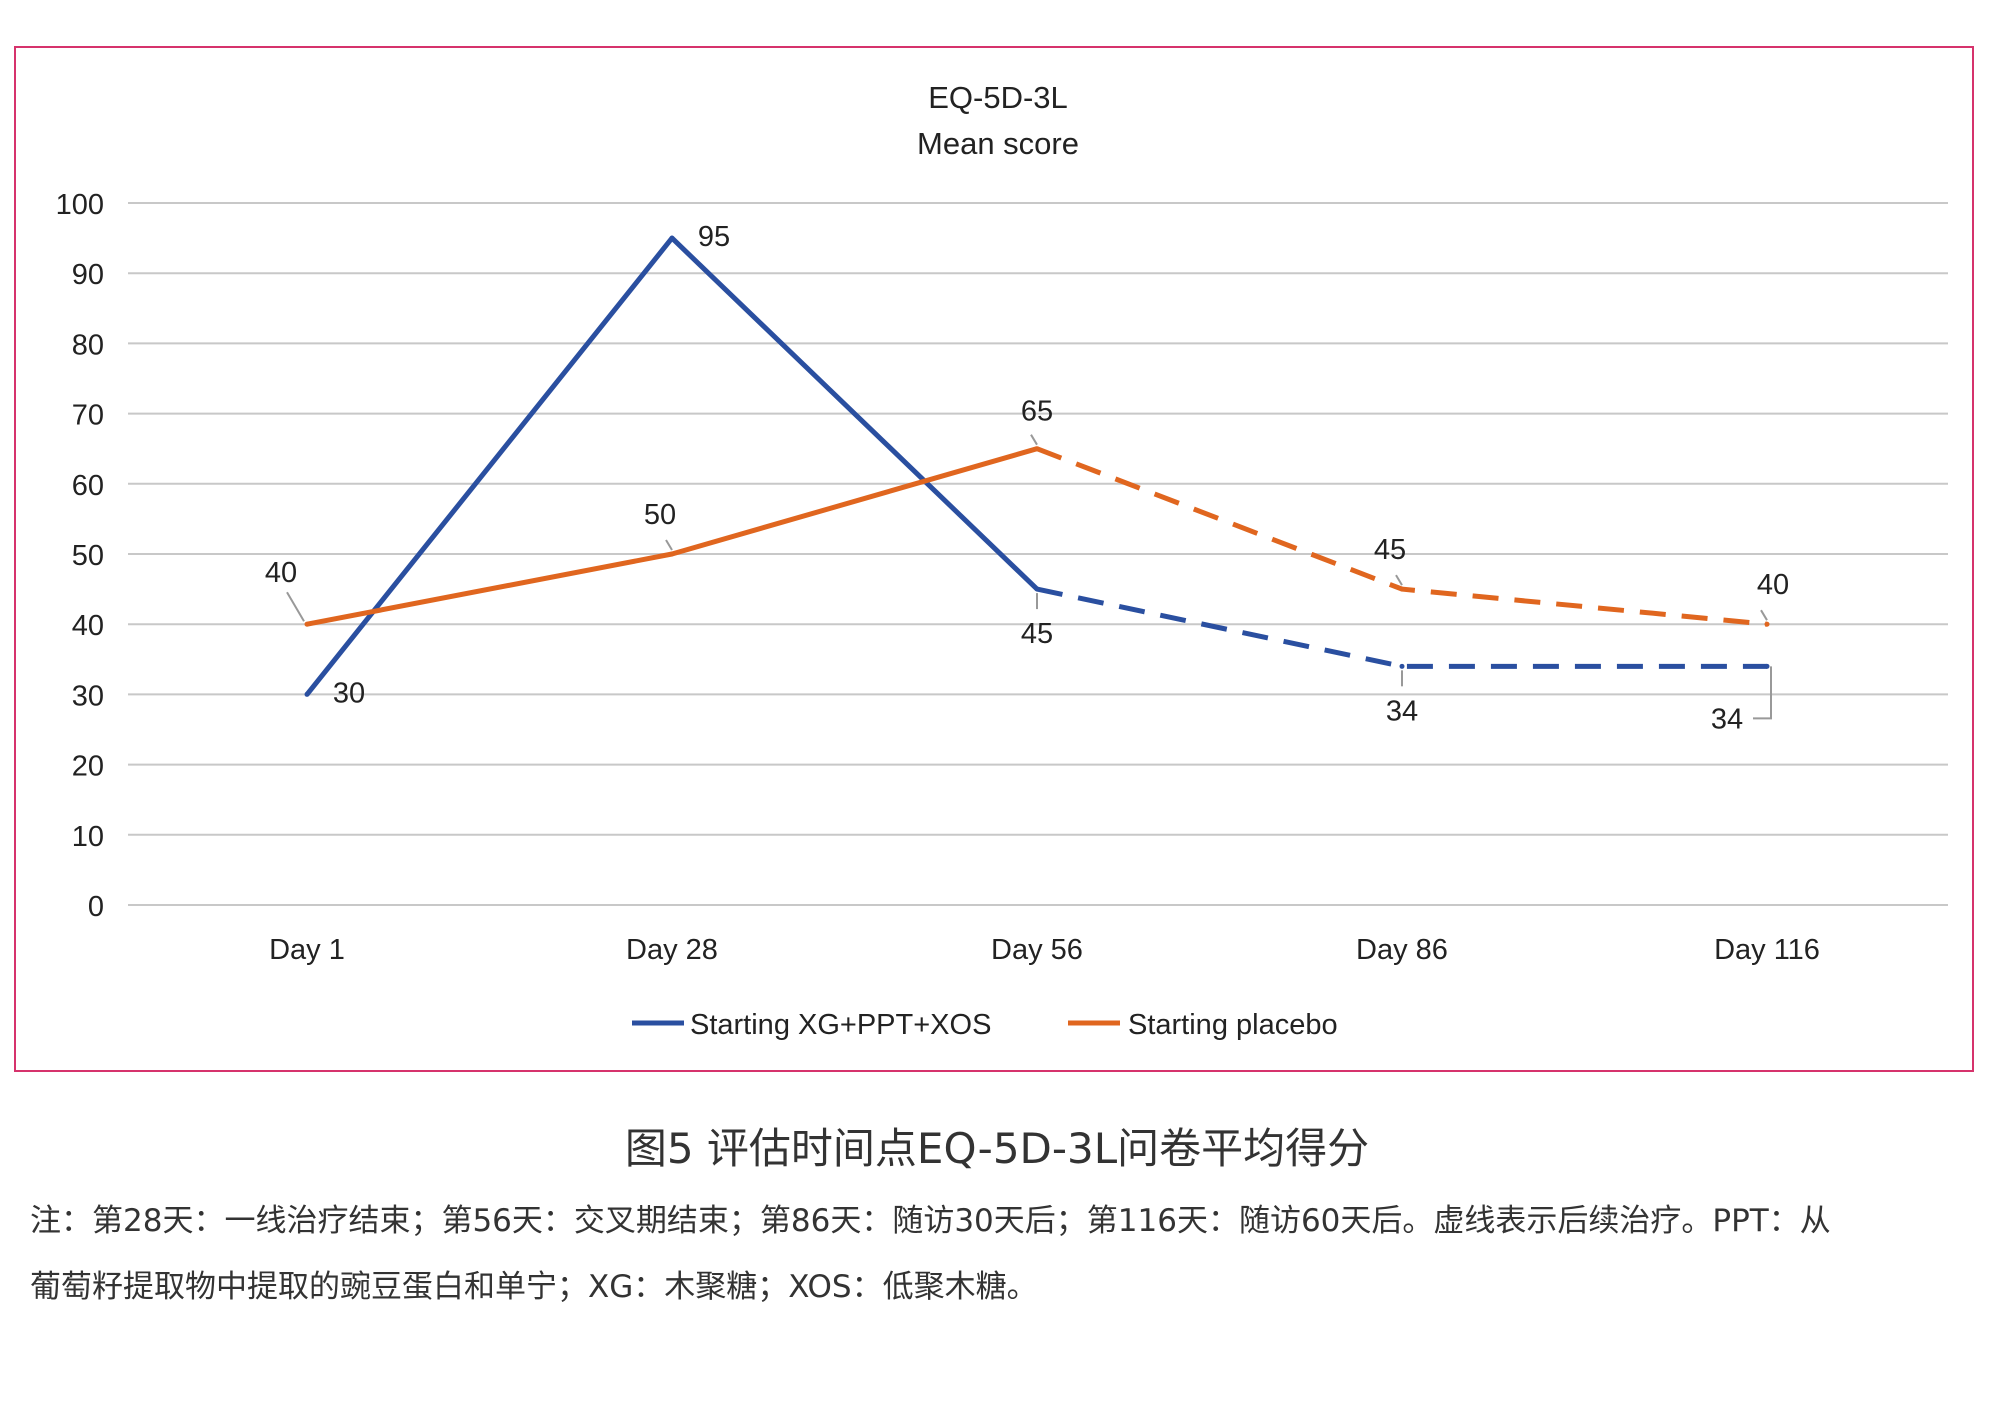  What do you see at coordinates (1037, 412) in the screenshot?
I see `data-label-series-2-3: 65` at bounding box center [1037, 412].